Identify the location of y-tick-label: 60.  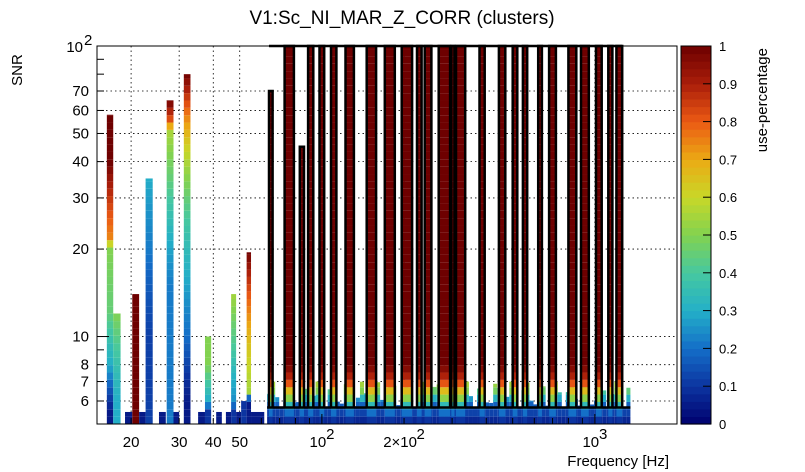
(80, 110).